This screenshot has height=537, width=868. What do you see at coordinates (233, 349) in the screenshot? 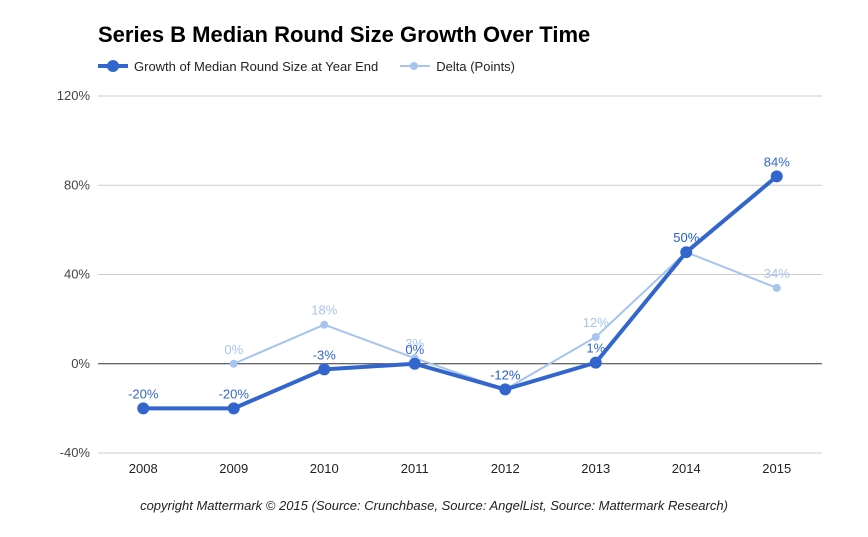
I see `data-label-1: 0%` at bounding box center [233, 349].